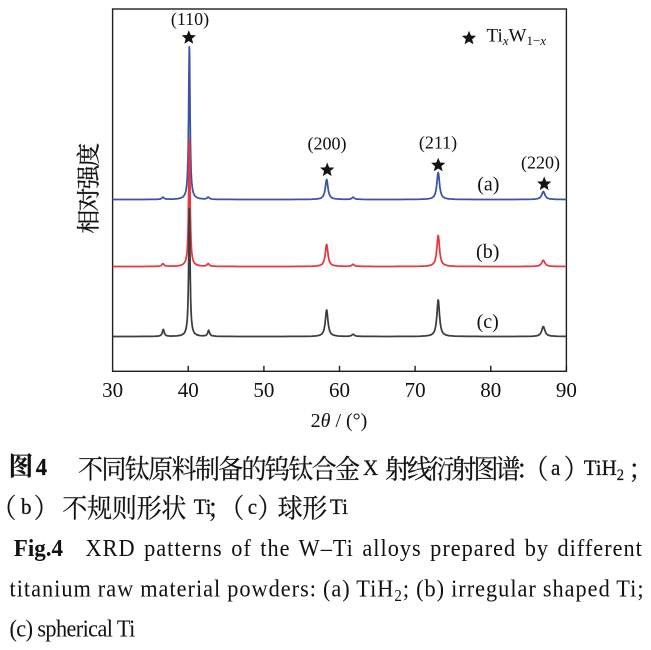 This screenshot has width=651, height=650. I want to click on svg-text: (c) spherical Ti, so click(73, 629).